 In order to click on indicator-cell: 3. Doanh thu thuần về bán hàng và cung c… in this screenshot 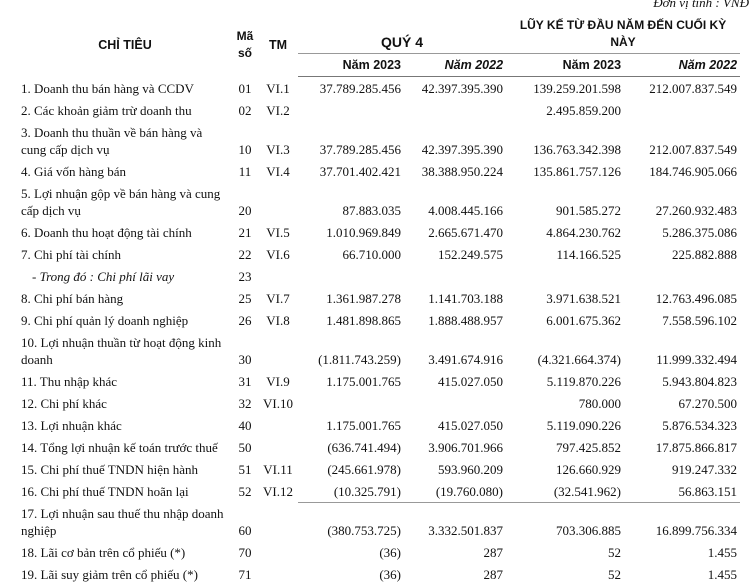, I will do `click(112, 140)`.